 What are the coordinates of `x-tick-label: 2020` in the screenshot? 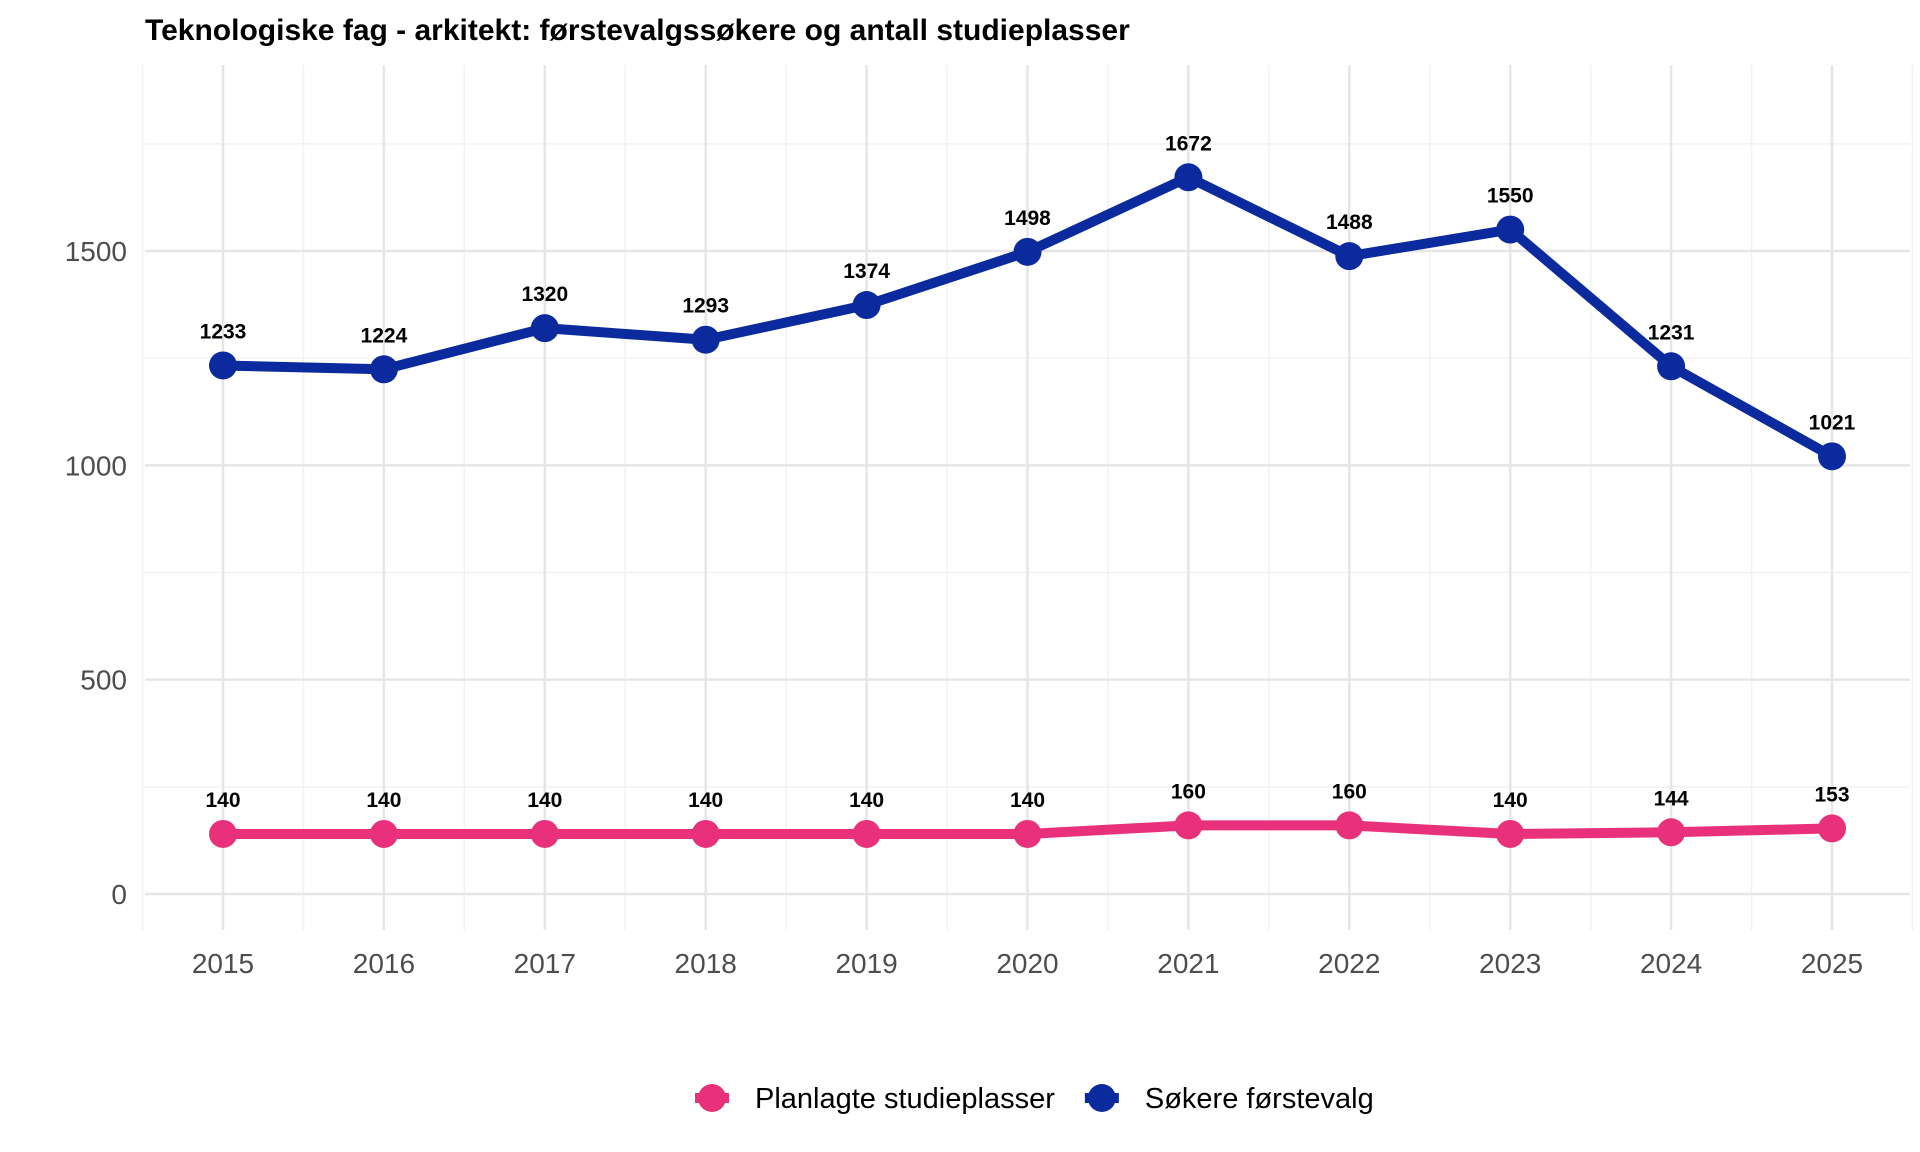 It's located at (1027, 963).